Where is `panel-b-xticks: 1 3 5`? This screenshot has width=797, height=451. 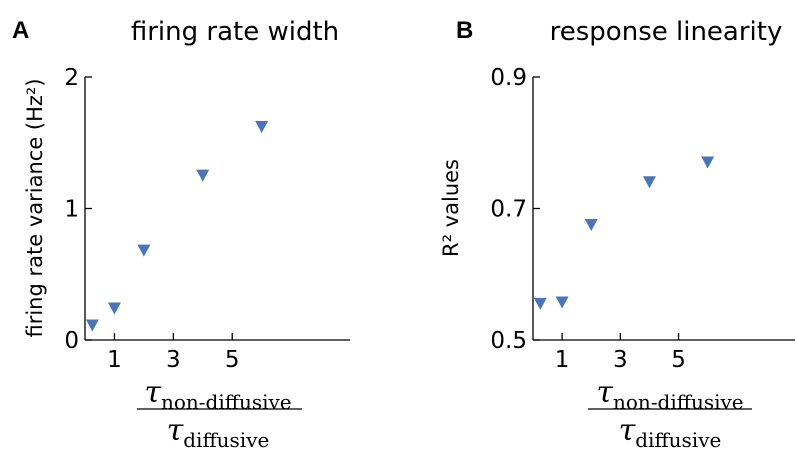 panel-b-xticks: 1 3 5 is located at coordinates (620, 353).